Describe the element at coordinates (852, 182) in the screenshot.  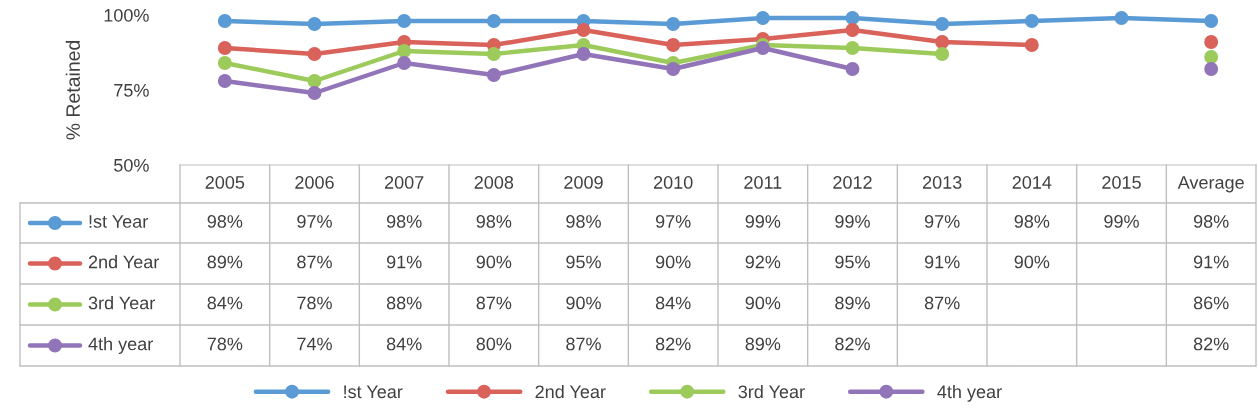
I see `x-tick-label: 2012` at that location.